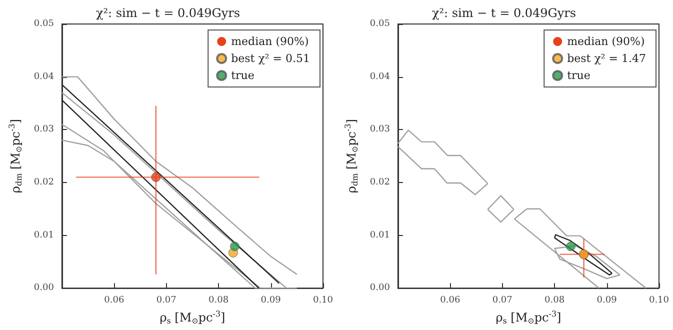  Describe the element at coordinates (606, 58) in the screenshot. I see `legend-label: best χ² = 1.47` at that location.